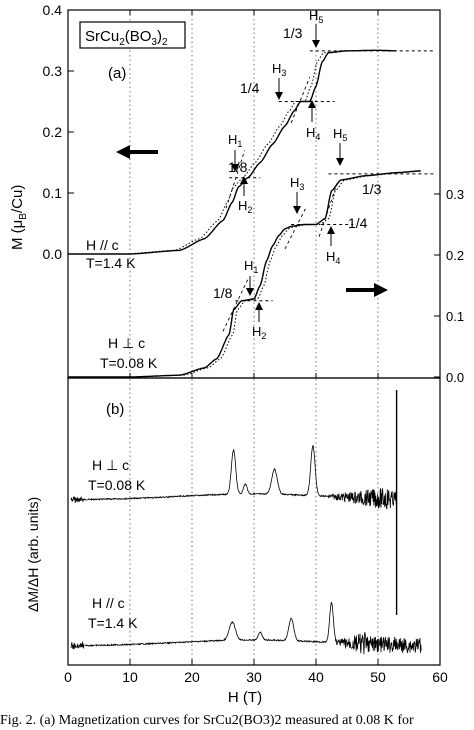  What do you see at coordinates (455, 194) in the screenshot?
I see `y-tick-label-right: 0.3` at bounding box center [455, 194].